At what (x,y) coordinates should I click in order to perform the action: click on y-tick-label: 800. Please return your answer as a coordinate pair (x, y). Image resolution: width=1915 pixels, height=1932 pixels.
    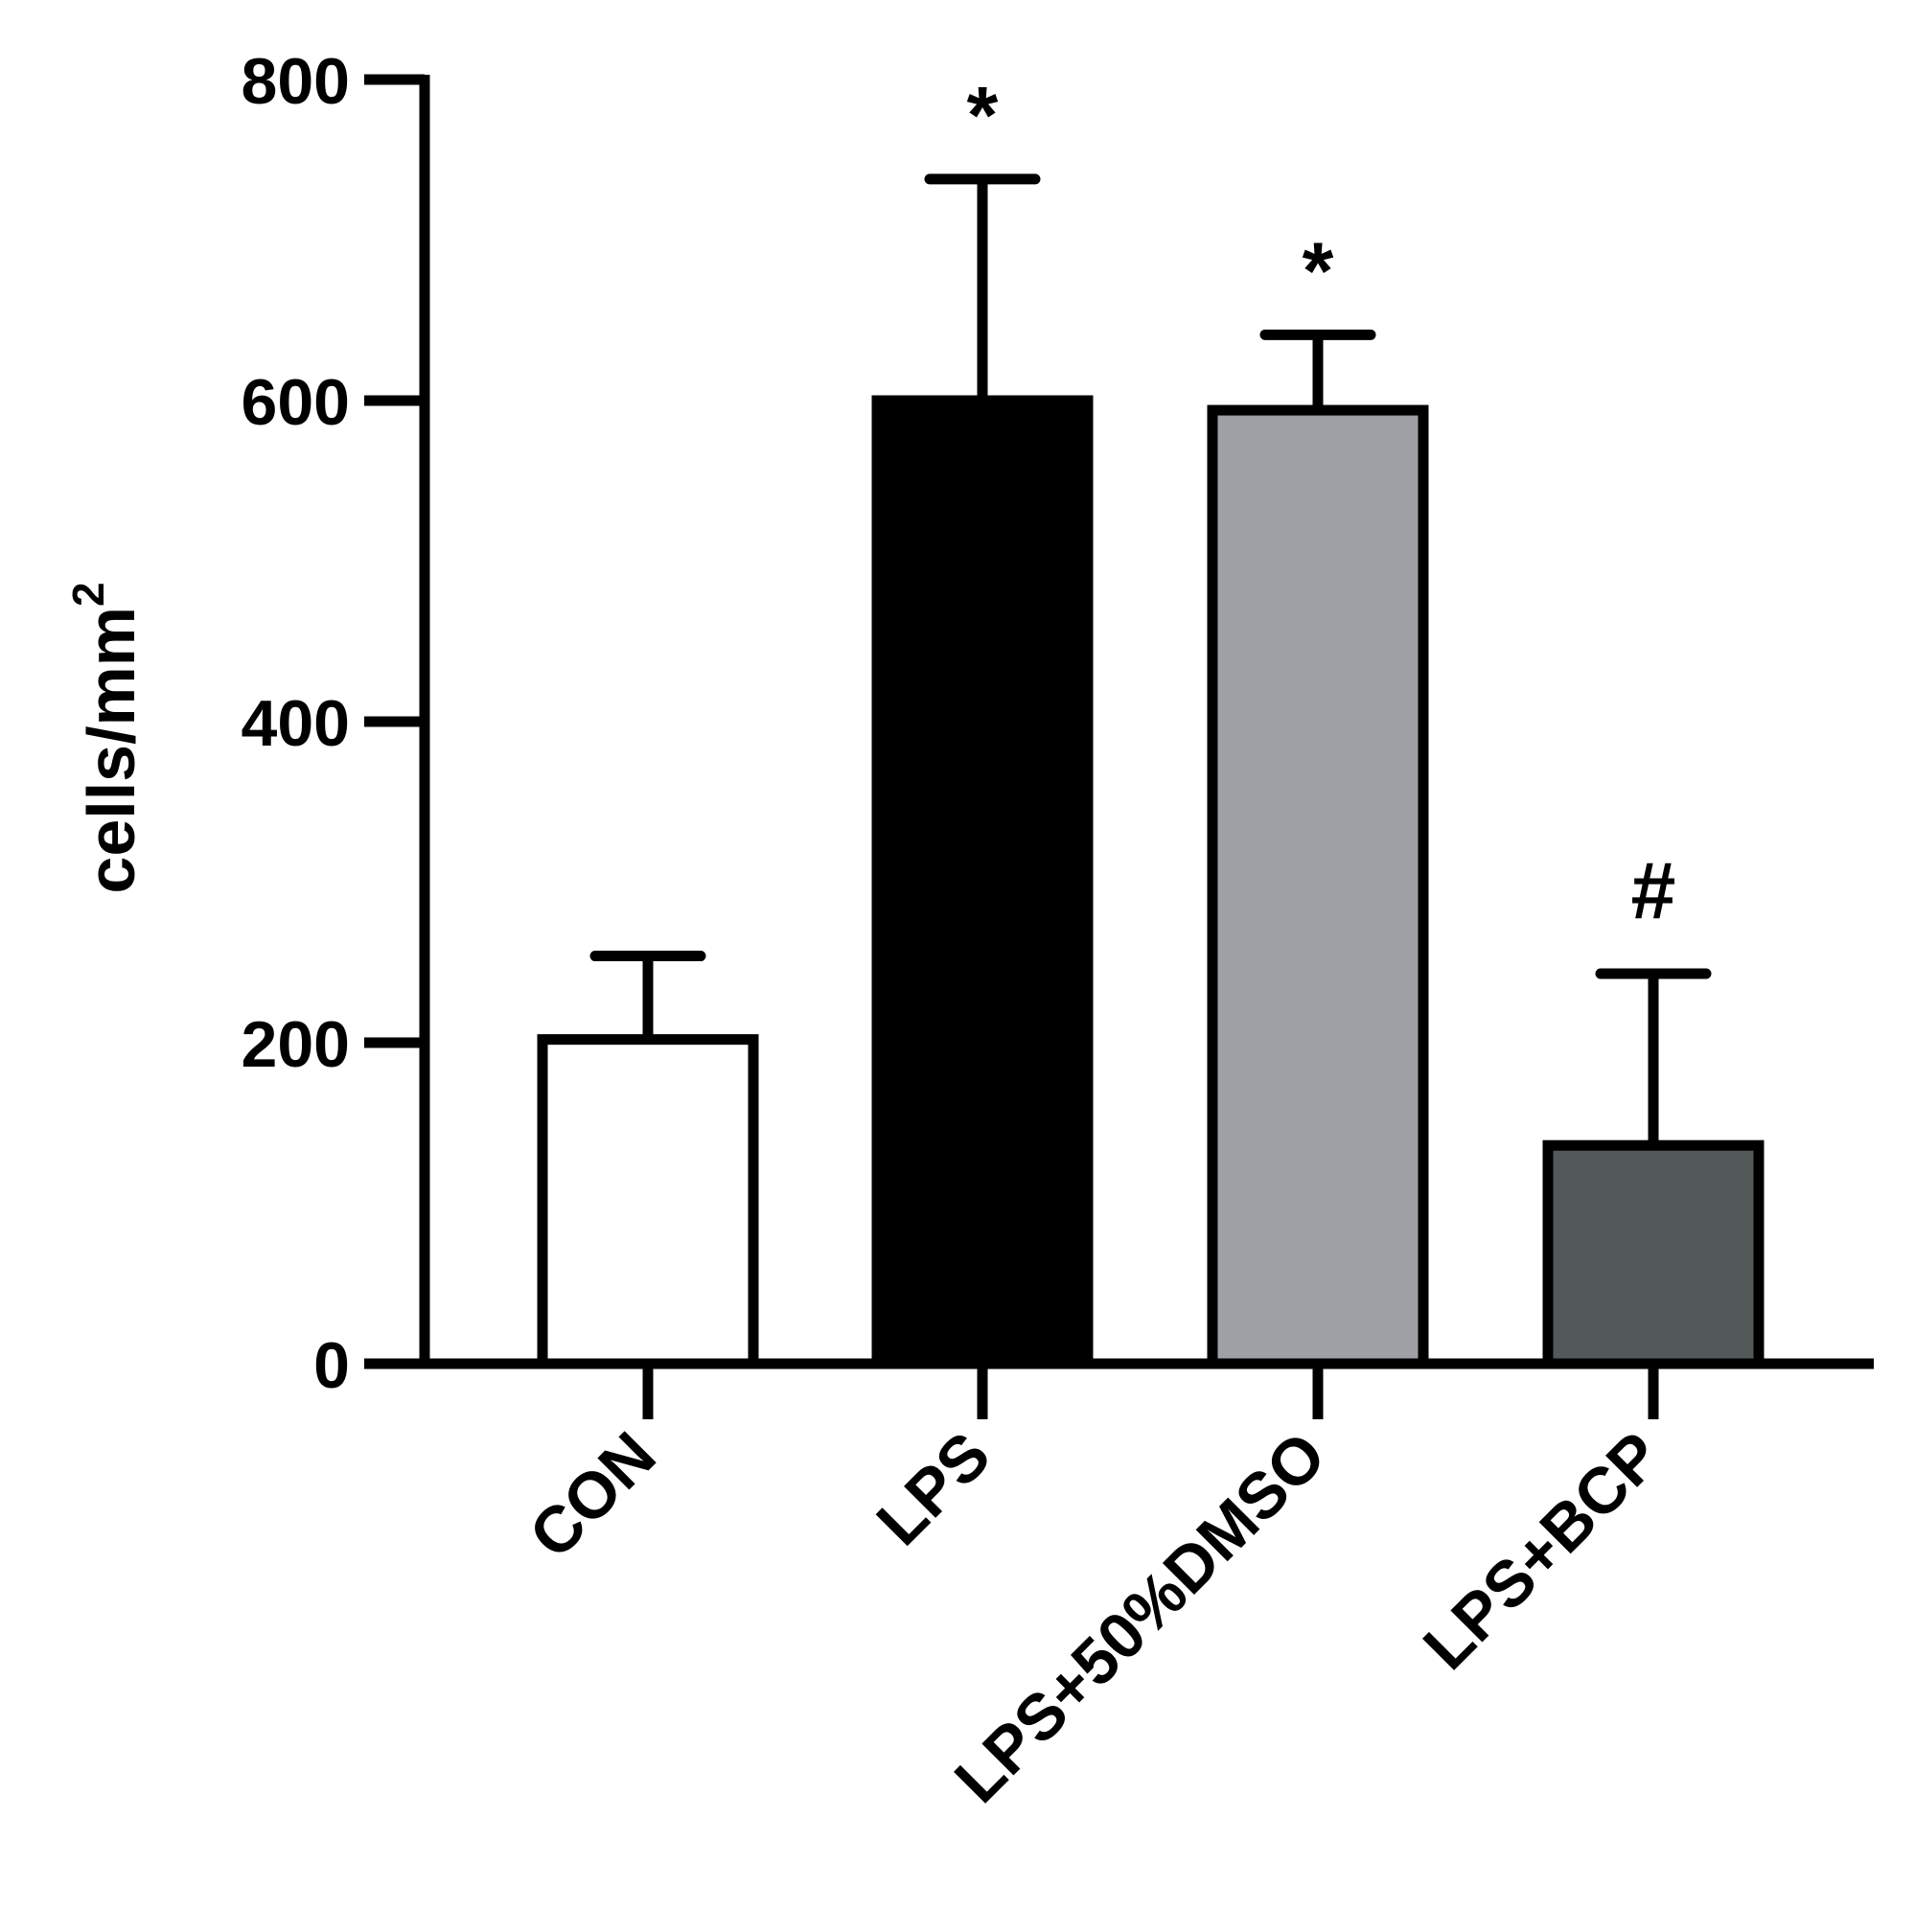
    Looking at the image, I should click on (296, 81).